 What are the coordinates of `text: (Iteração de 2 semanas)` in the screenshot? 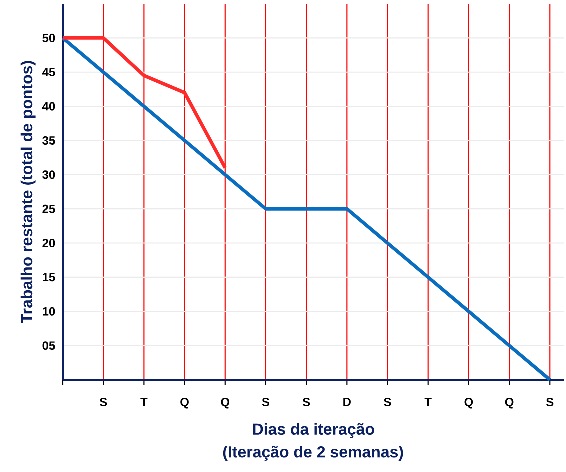 It's located at (313, 453).